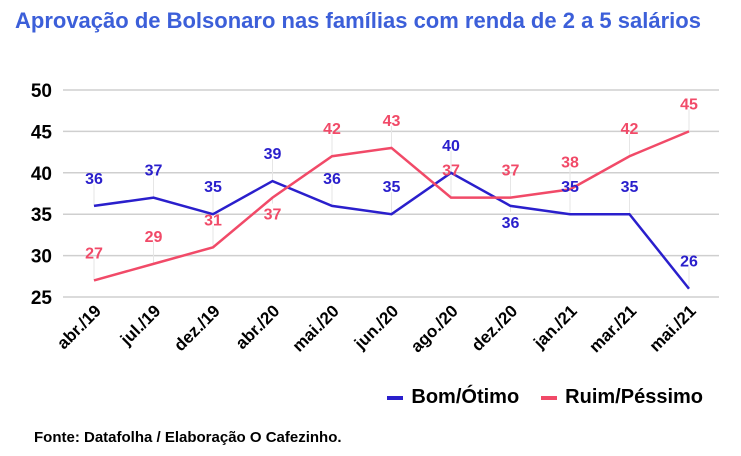 This screenshot has height=456, width=741. What do you see at coordinates (197, 328) in the screenshot?
I see `x-tick-label: dez./19` at bounding box center [197, 328].